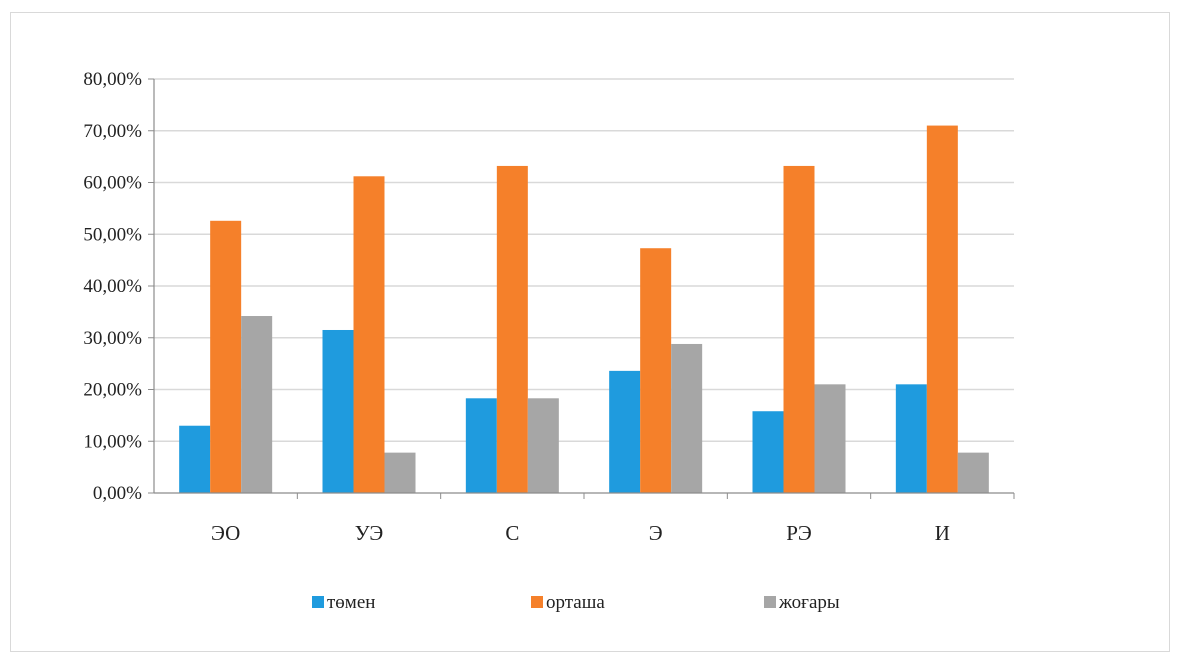 The height and width of the screenshot is (664, 1180). What do you see at coordinates (809, 602) in the screenshot?
I see `legend-label: жоғары` at bounding box center [809, 602].